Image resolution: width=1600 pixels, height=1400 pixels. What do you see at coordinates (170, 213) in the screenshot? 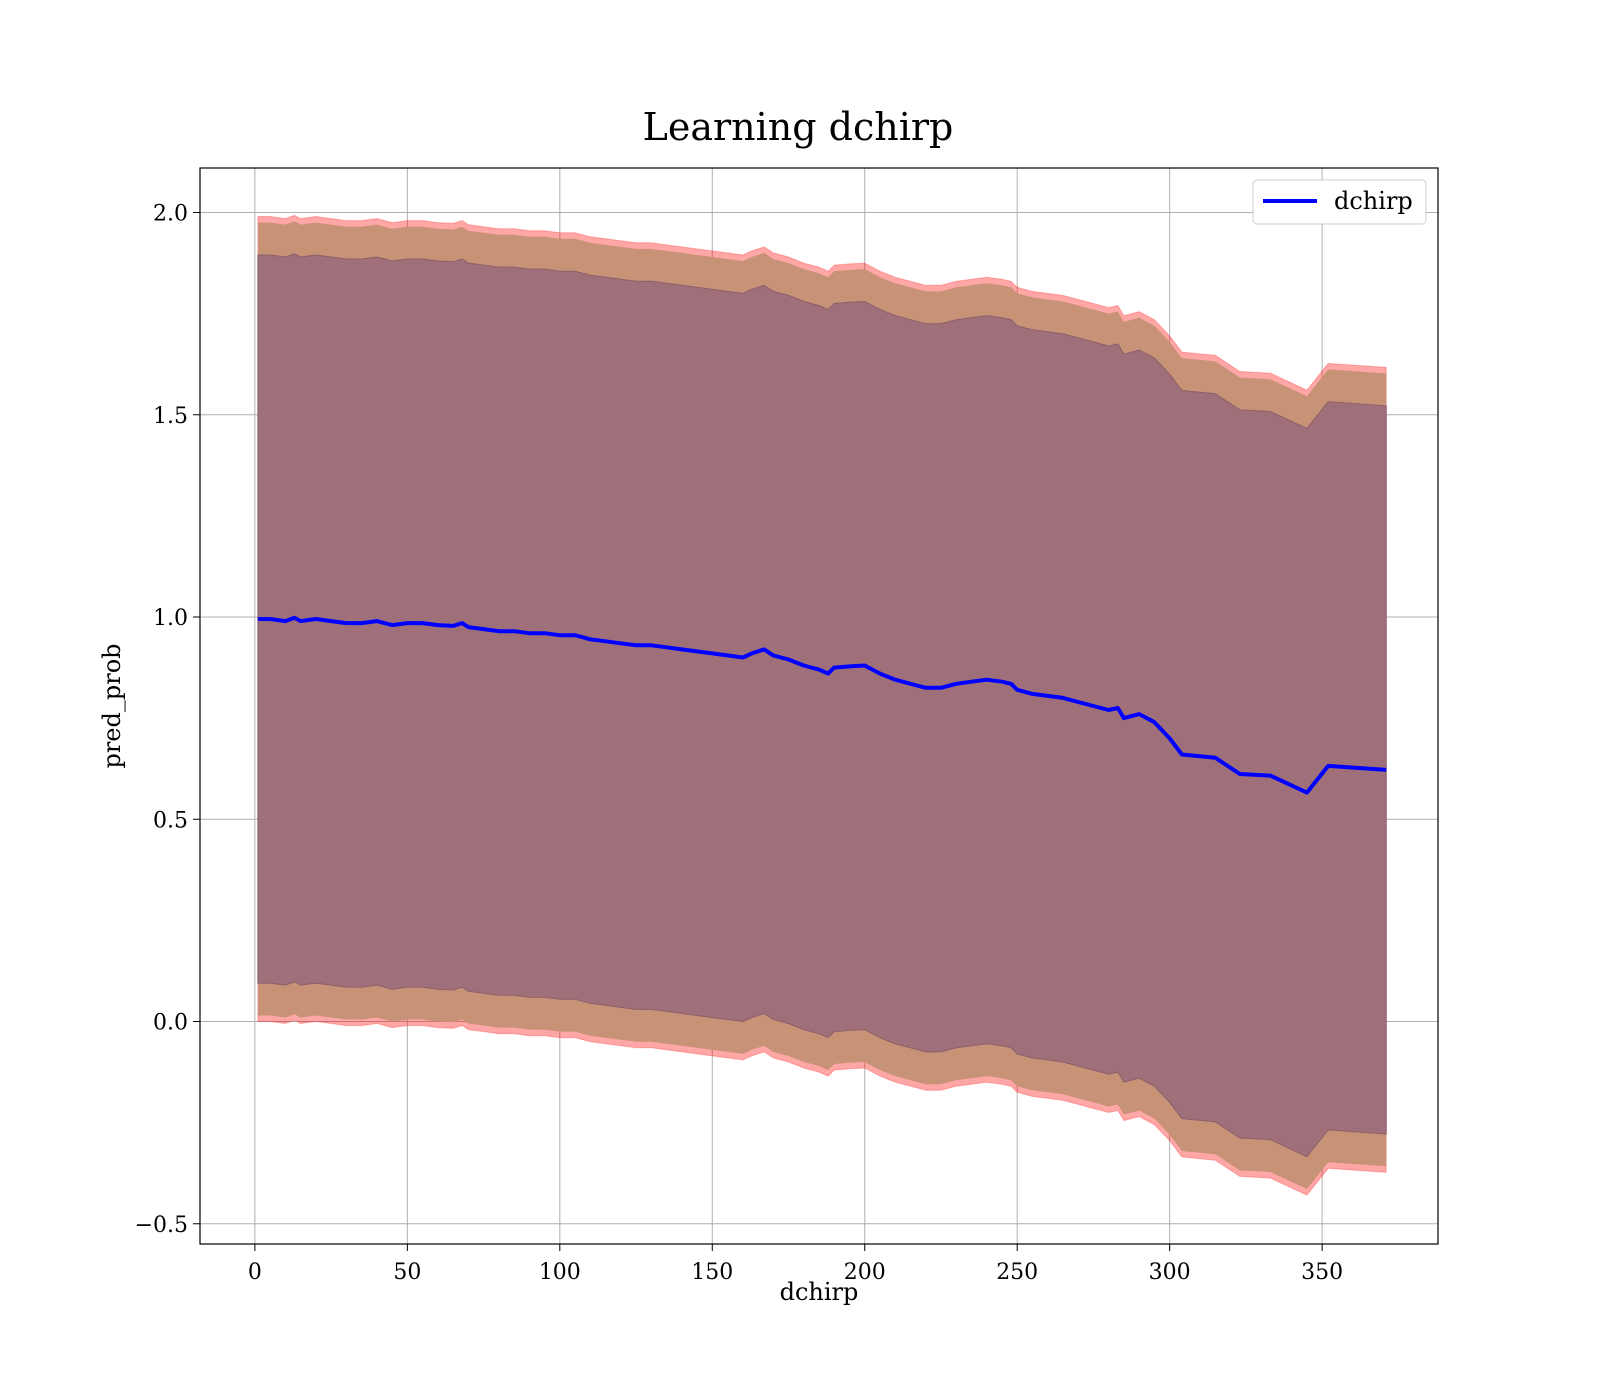
I see `y-tick-label: 2.0` at bounding box center [170, 213].